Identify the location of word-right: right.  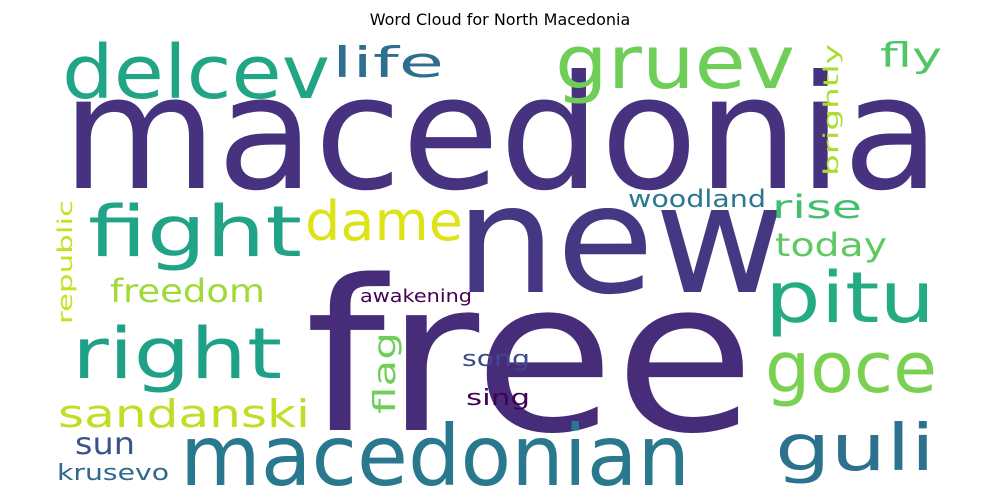
(177, 354).